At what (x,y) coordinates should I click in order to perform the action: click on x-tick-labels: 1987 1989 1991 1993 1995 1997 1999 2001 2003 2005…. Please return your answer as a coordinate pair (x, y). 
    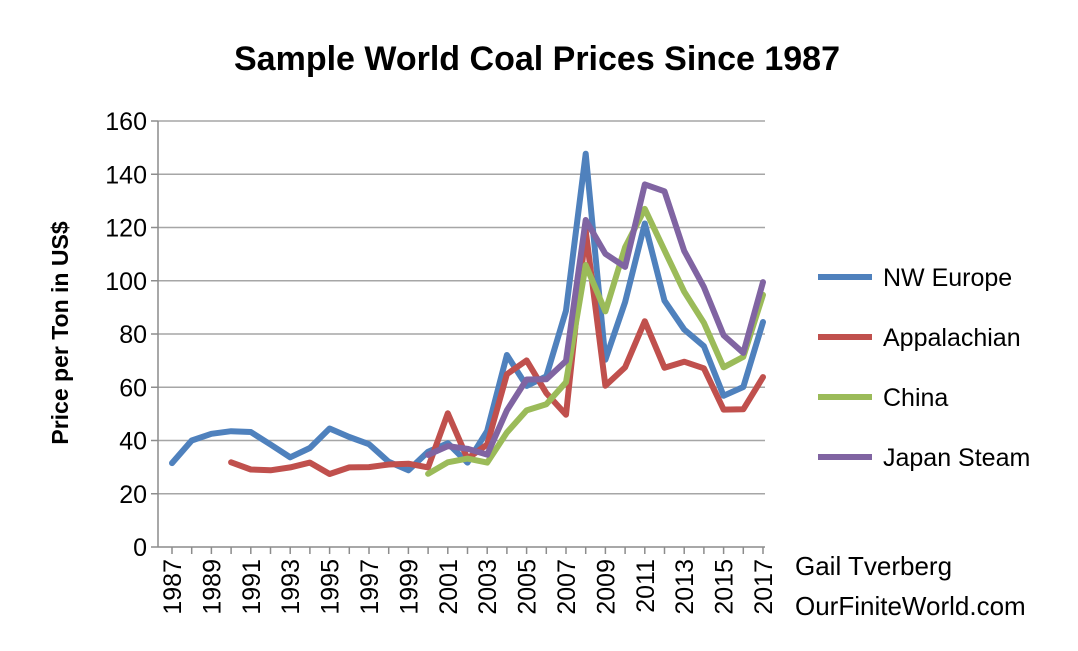
    Looking at the image, I should click on (468, 587).